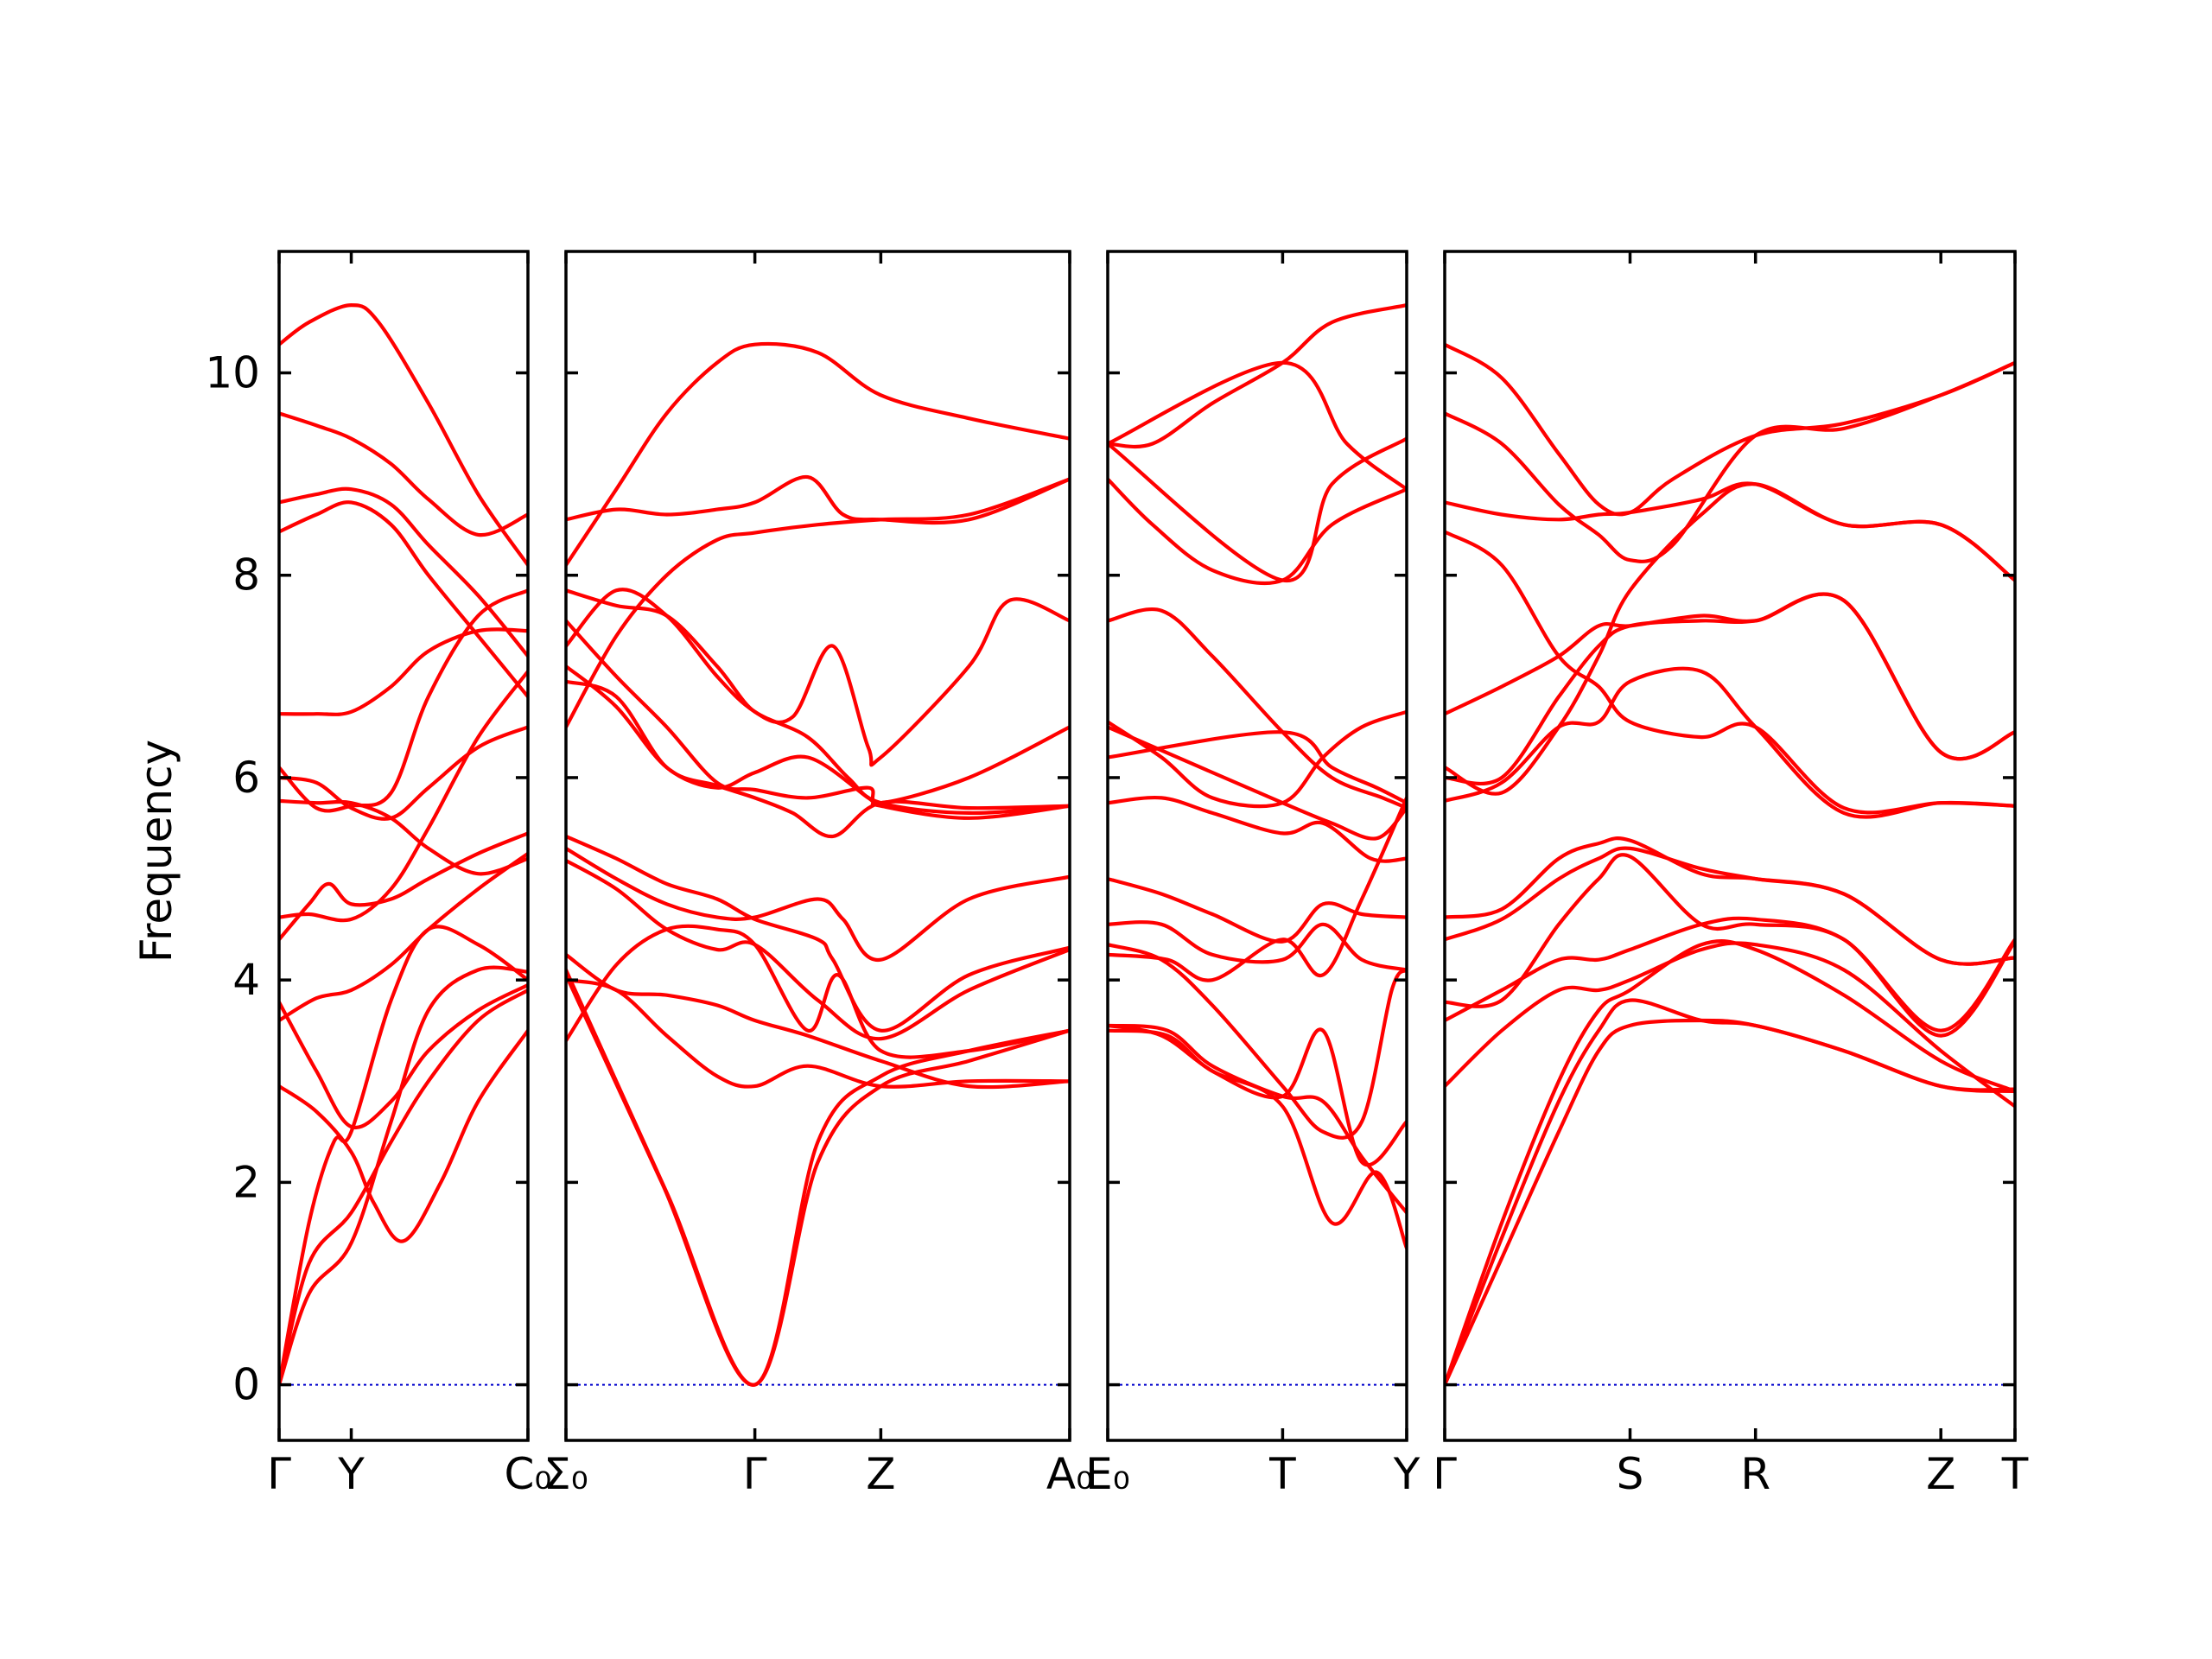  Describe the element at coordinates (528, 1474) in the screenshot. I see `k-point-label: C₀` at that location.